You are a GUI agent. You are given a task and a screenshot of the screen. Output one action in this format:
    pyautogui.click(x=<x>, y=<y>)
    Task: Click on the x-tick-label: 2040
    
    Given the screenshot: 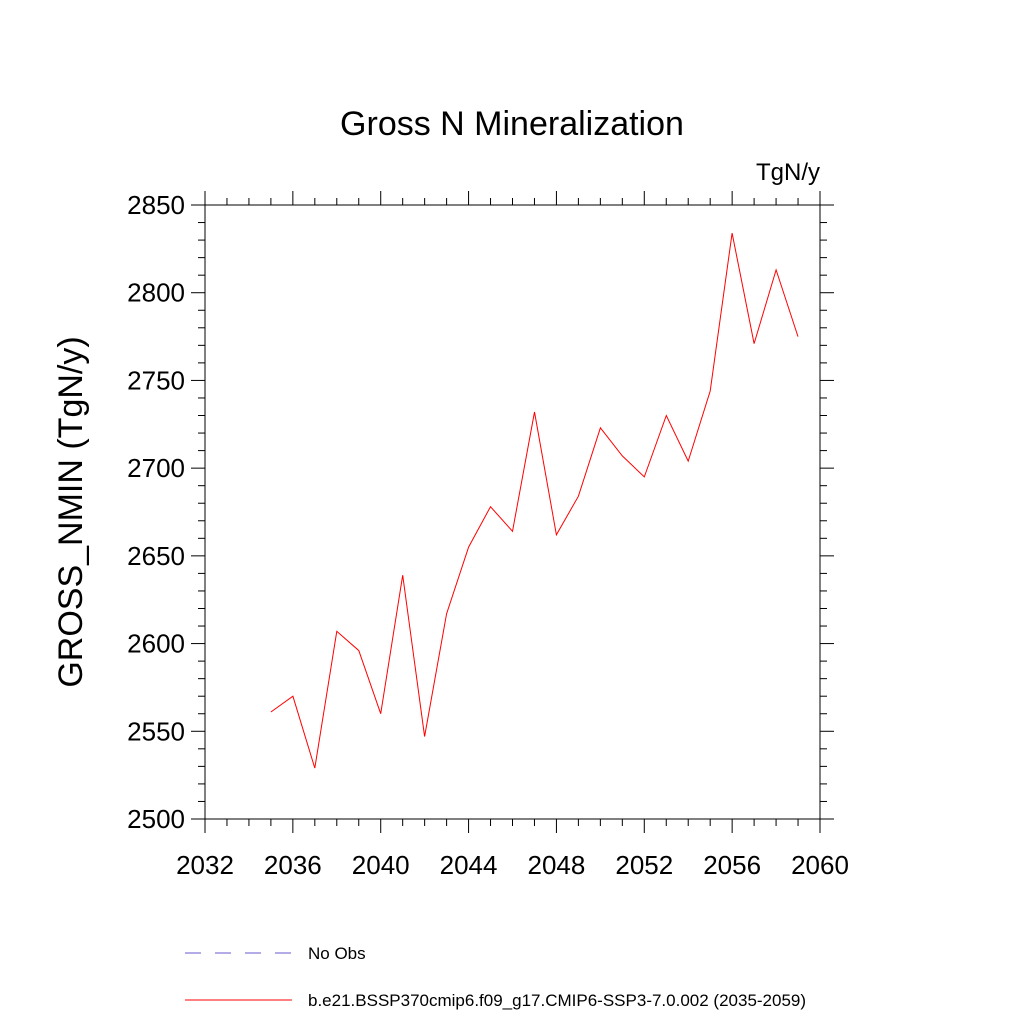 What is the action you would take?
    pyautogui.click(x=381, y=865)
    